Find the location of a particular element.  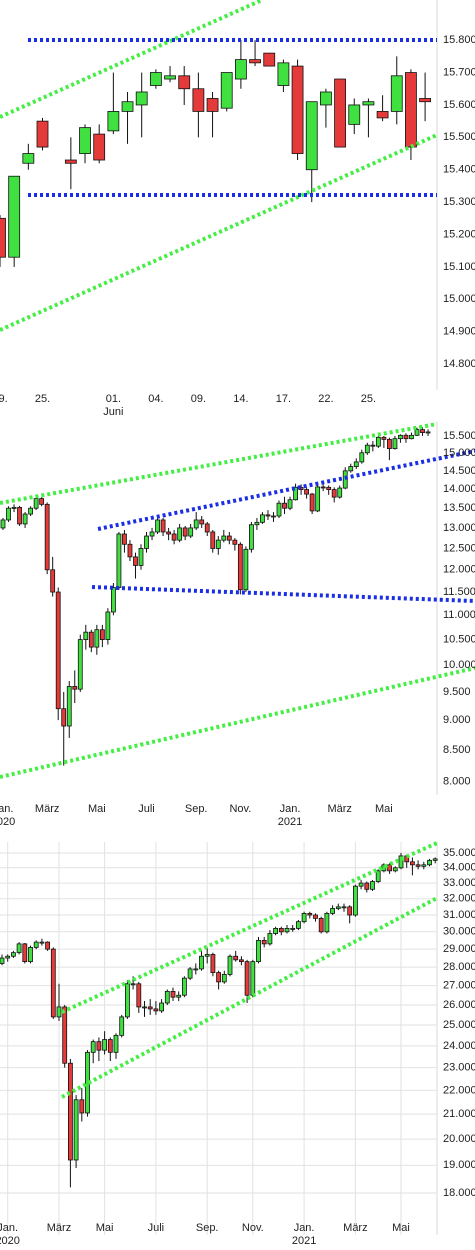

y-tick-label: 33.000 is located at coordinates (459, 883).